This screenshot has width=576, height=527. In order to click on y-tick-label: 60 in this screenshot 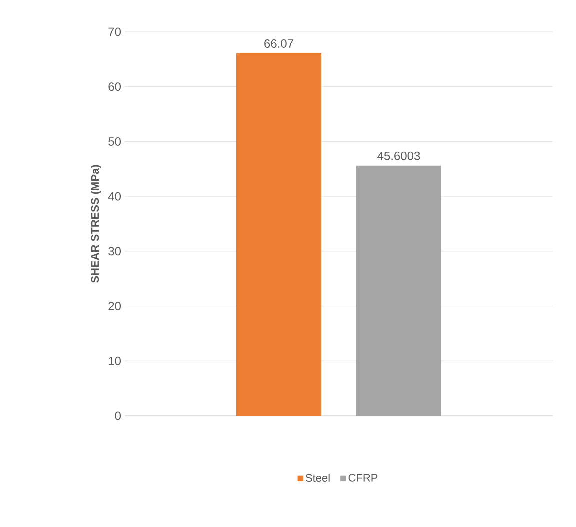, I will do `click(115, 87)`.